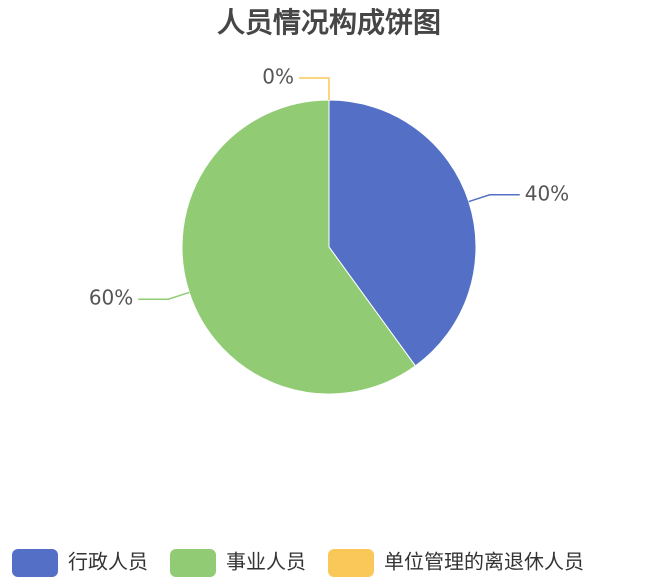 This screenshot has width=645, height=580. What do you see at coordinates (402, 233) in the screenshot?
I see `pie-slice` at bounding box center [402, 233].